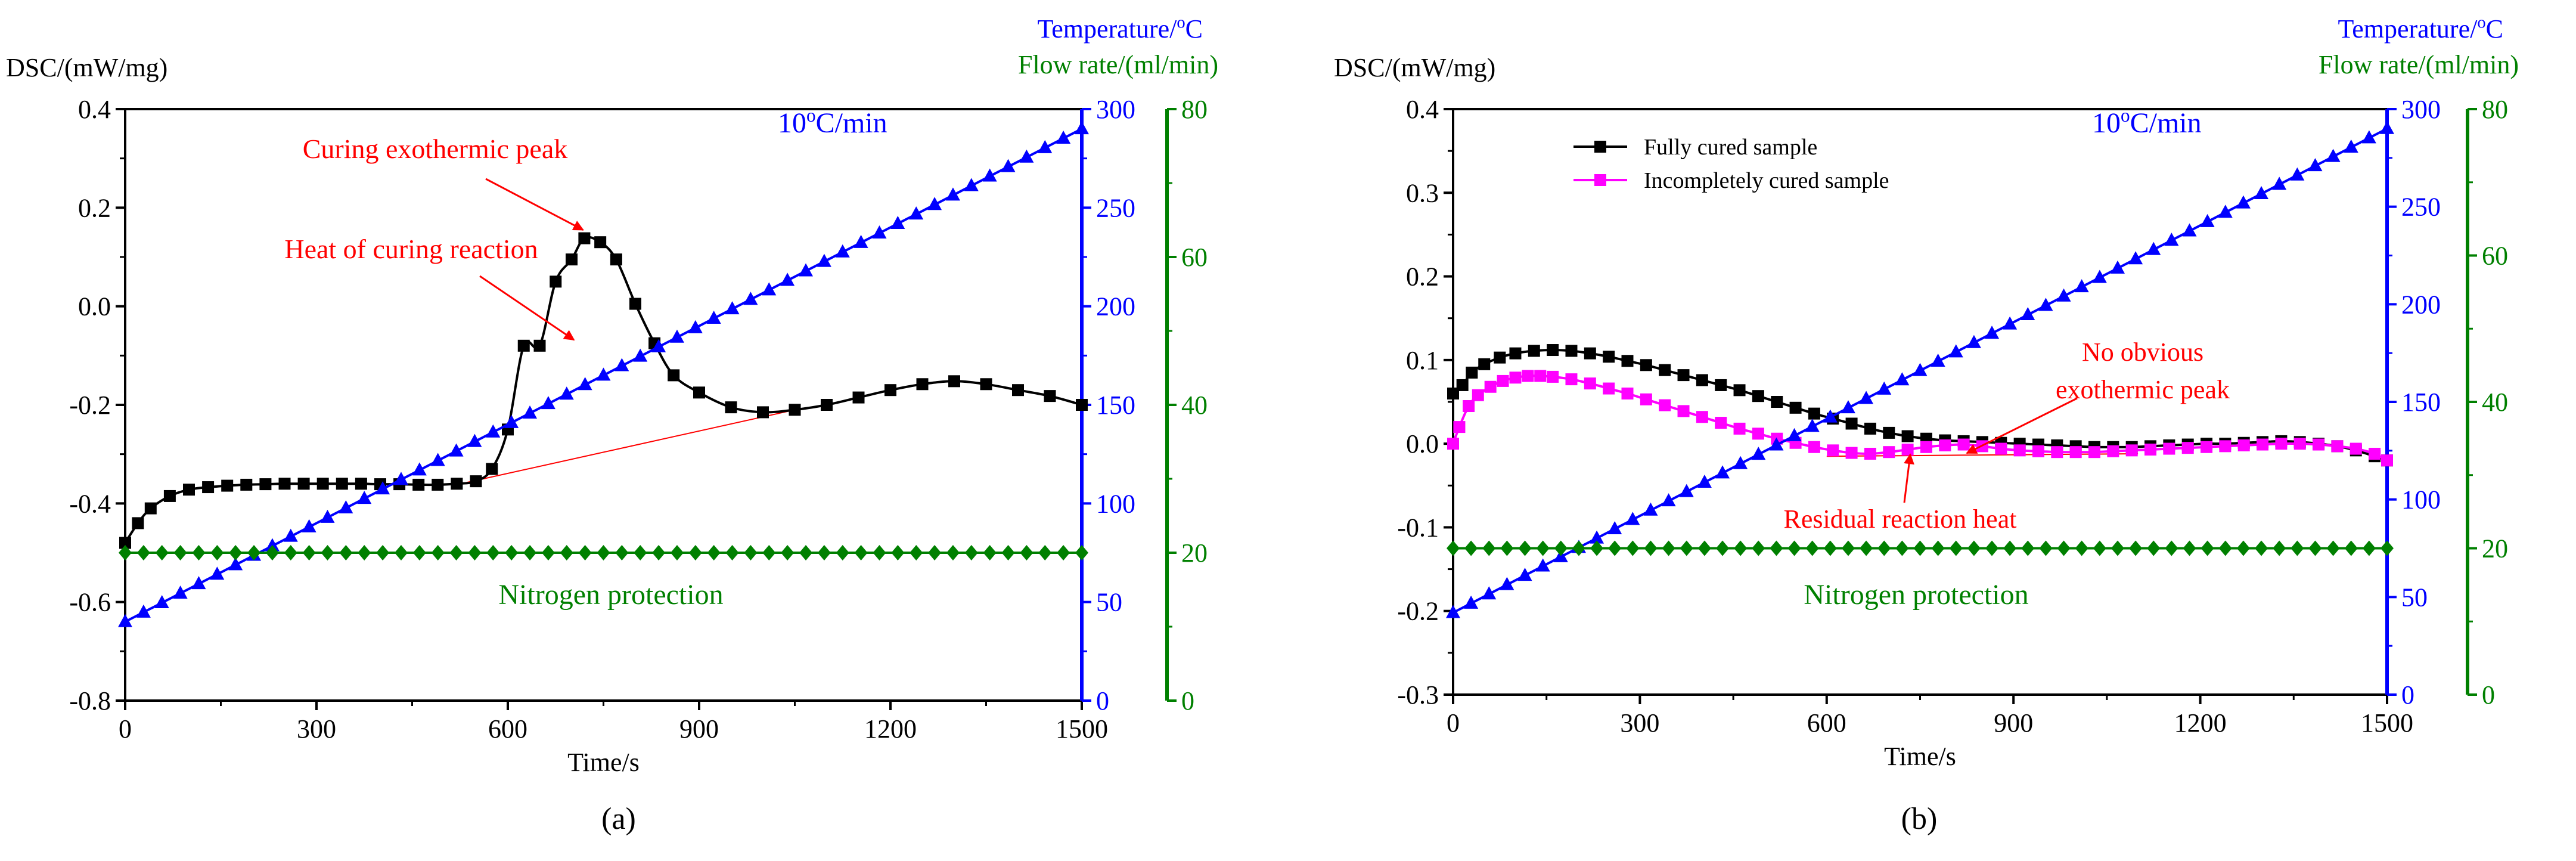 The image size is (2576, 861). What do you see at coordinates (2495, 109) in the screenshot?
I see `flow-tick-label: 80` at bounding box center [2495, 109].